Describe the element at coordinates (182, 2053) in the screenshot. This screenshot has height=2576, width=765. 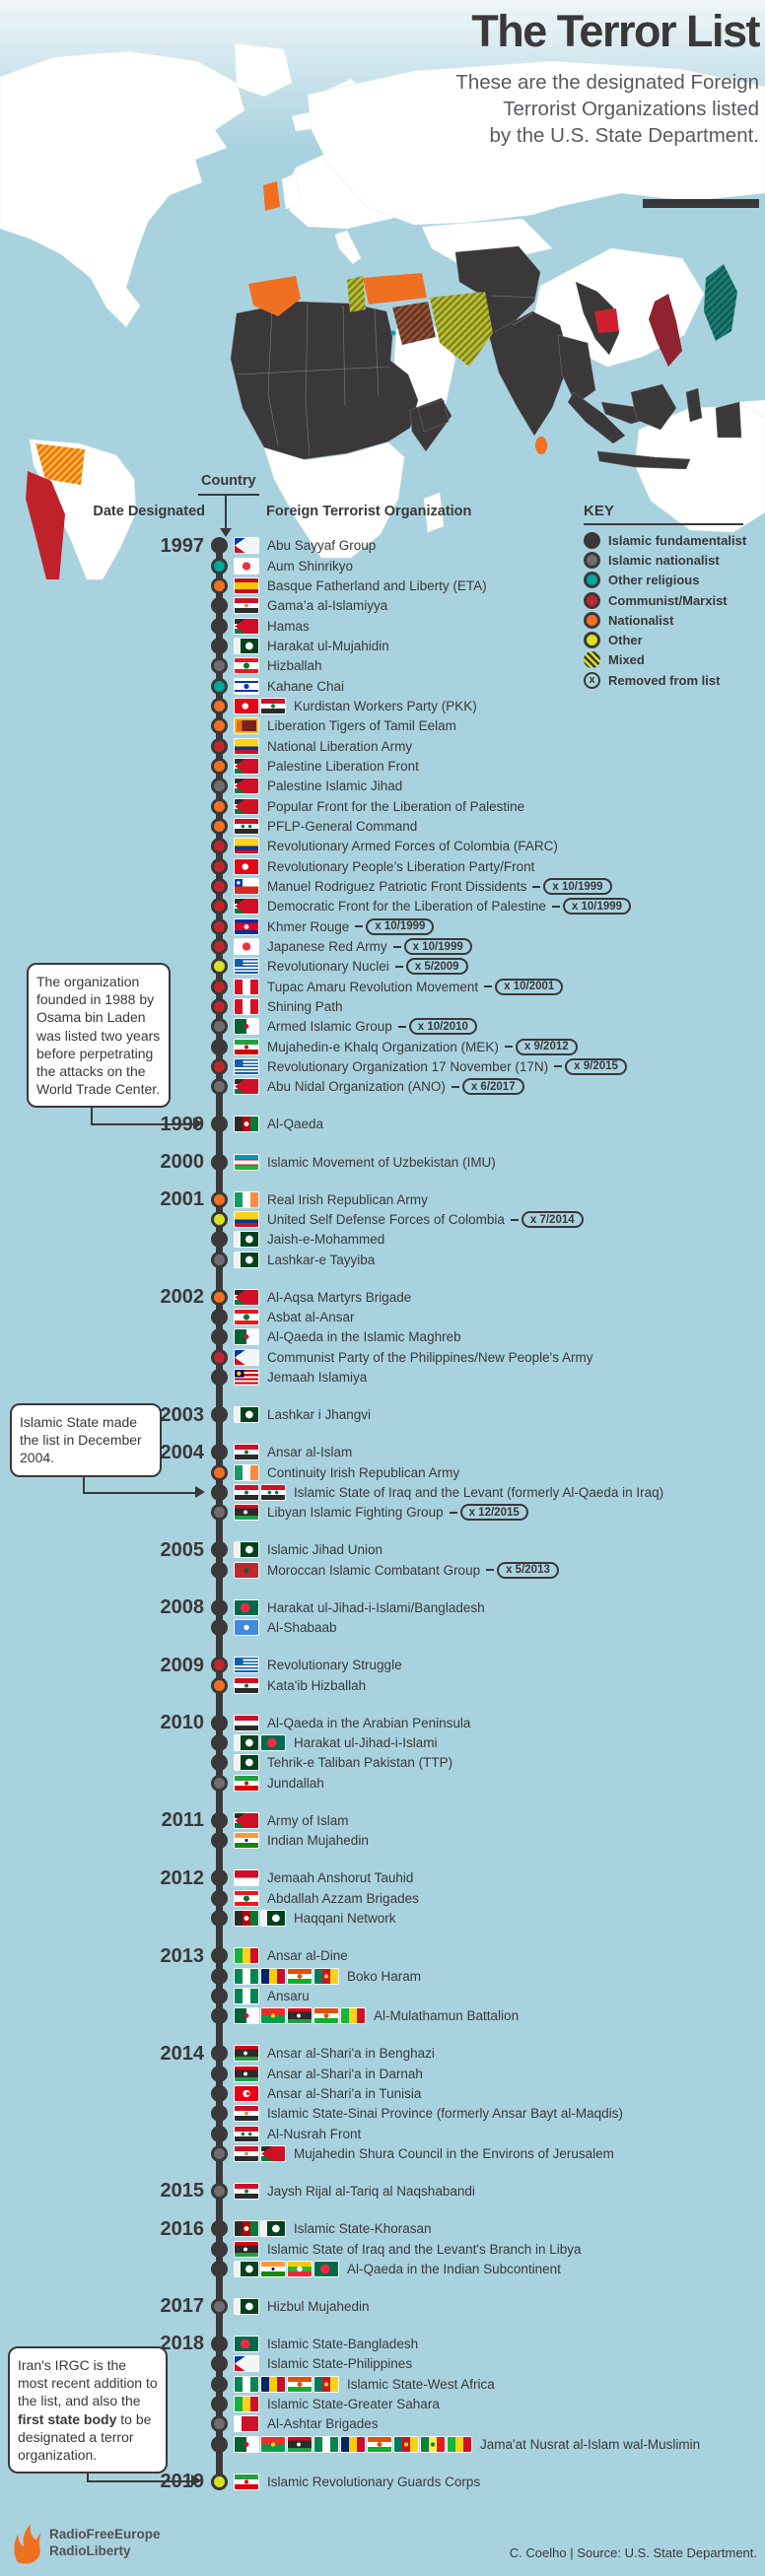
I see `year-label: 2014` at that location.